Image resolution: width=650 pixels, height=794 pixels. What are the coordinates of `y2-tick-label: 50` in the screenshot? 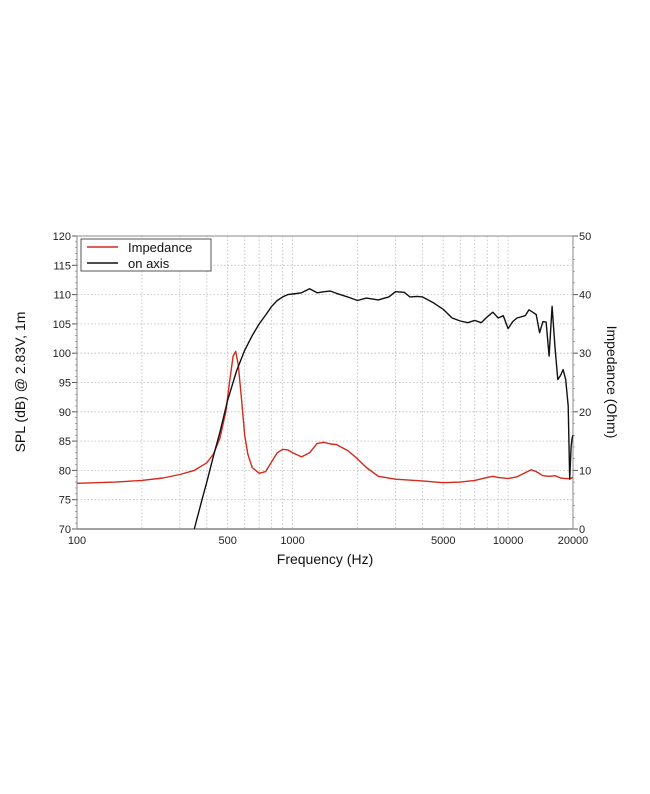 It's located at (585, 237).